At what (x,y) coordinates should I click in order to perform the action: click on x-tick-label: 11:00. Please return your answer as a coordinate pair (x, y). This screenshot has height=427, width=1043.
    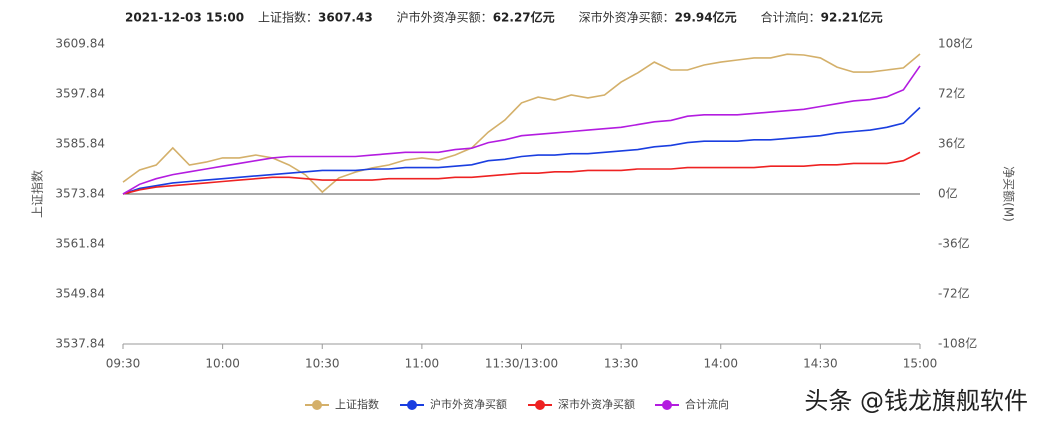
    Looking at the image, I should click on (422, 364).